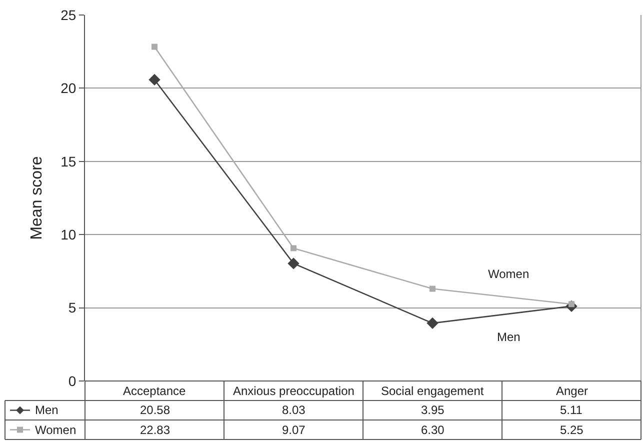 The image size is (643, 447). What do you see at coordinates (293, 391) in the screenshot?
I see `x-tick-label: Anxious preoccupation` at bounding box center [293, 391].